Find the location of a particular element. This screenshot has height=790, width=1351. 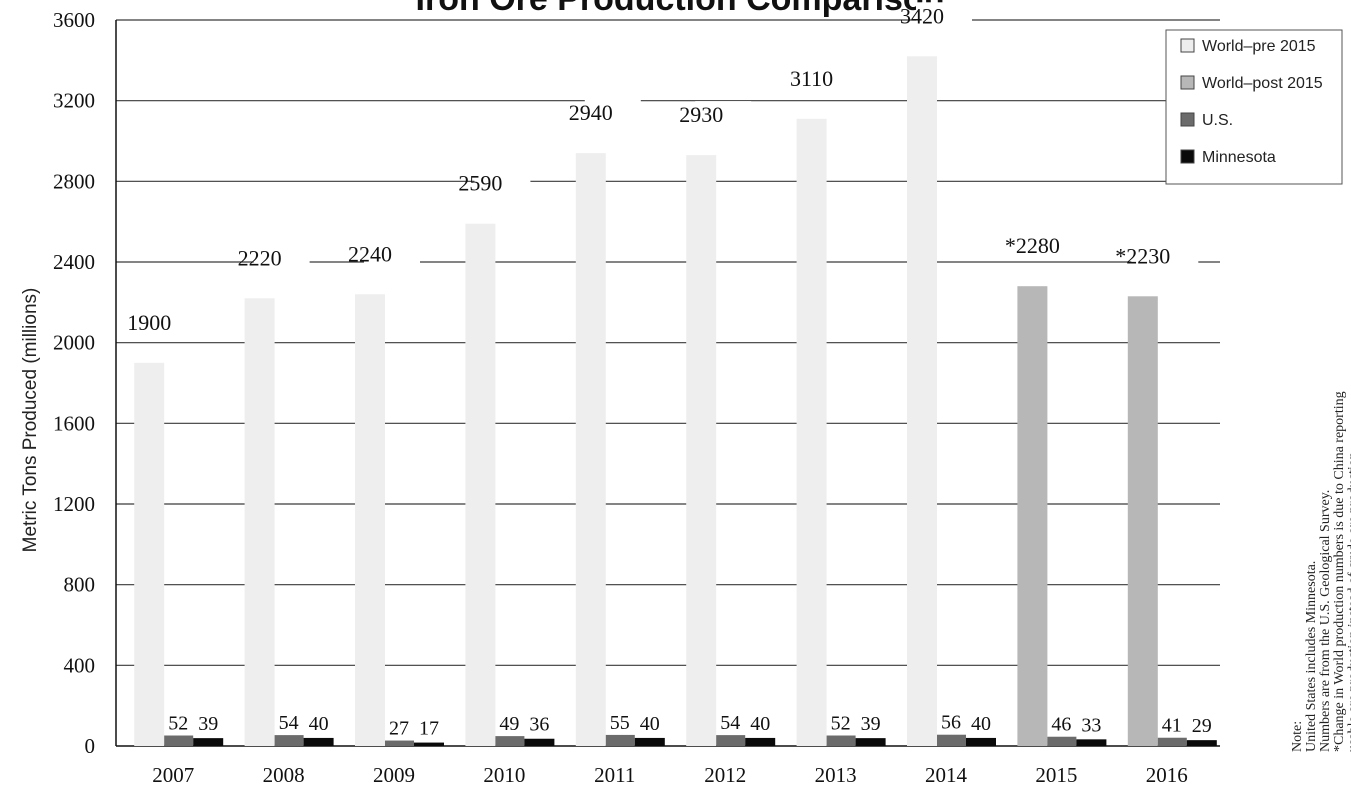

y-tick-labels: 0 400 800 1200 1600 2000 2400 2800 3200 3600 is located at coordinates (74, 383).